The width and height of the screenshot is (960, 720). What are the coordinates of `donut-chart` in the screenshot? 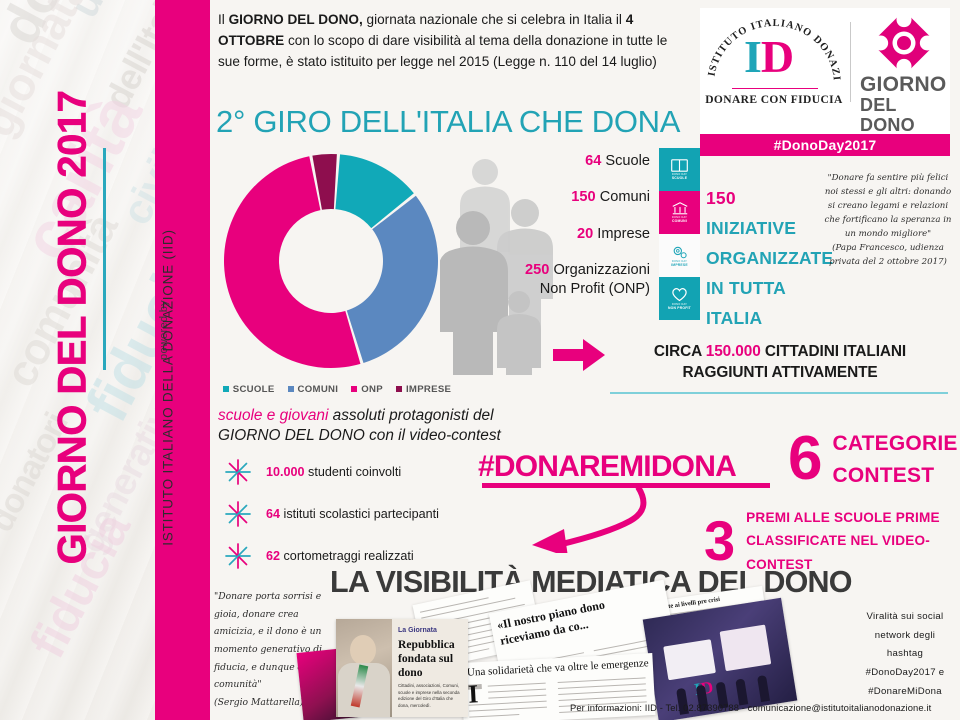 It's located at (331, 261).